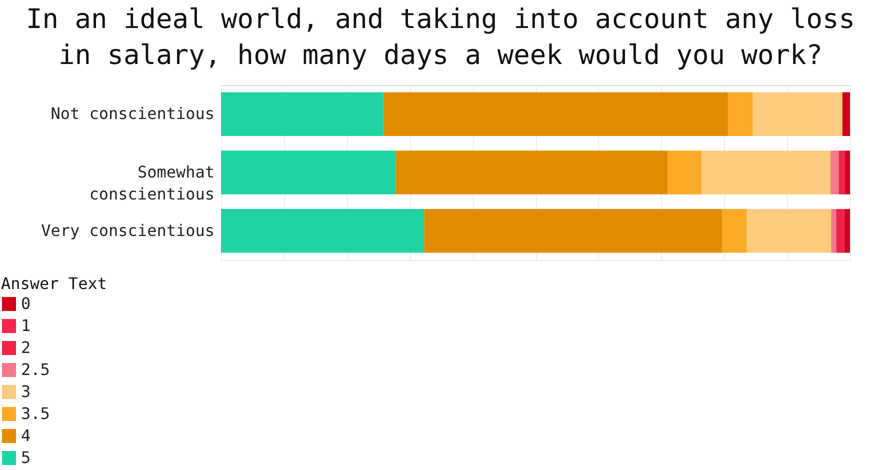 The image size is (881, 470). What do you see at coordinates (441, 37) in the screenshot?
I see `chart-title: In an ideal world, and taking into account any loss in salary, how many days a week would you work?` at bounding box center [441, 37].